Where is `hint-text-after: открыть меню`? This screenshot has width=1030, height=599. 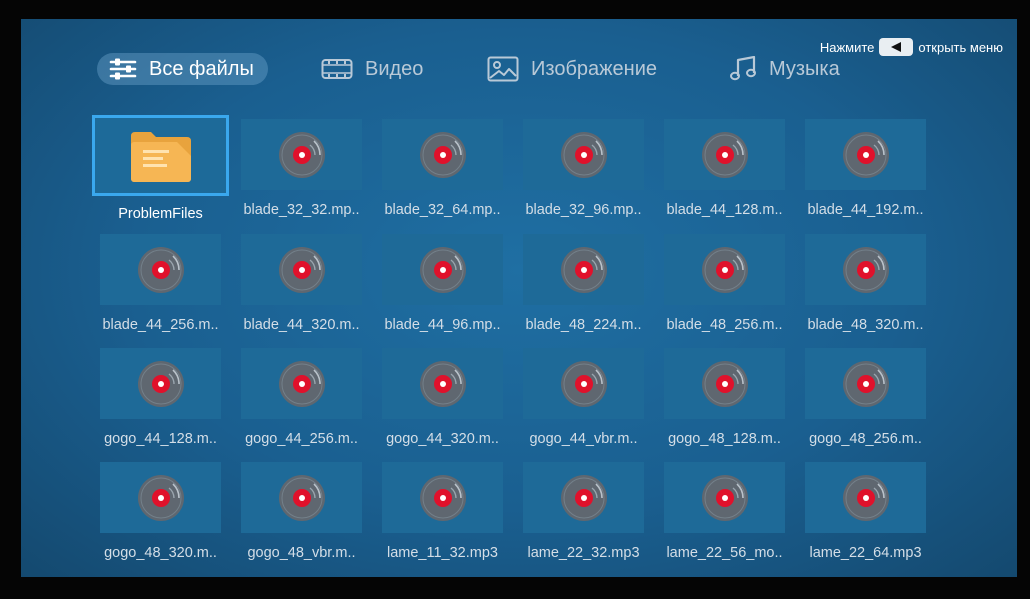
hint-text-after: открыть меню is located at coordinates (960, 47).